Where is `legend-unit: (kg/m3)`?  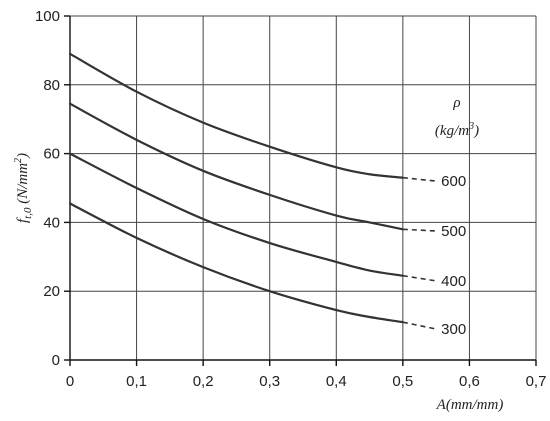 legend-unit: (kg/m3) is located at coordinates (457, 130).